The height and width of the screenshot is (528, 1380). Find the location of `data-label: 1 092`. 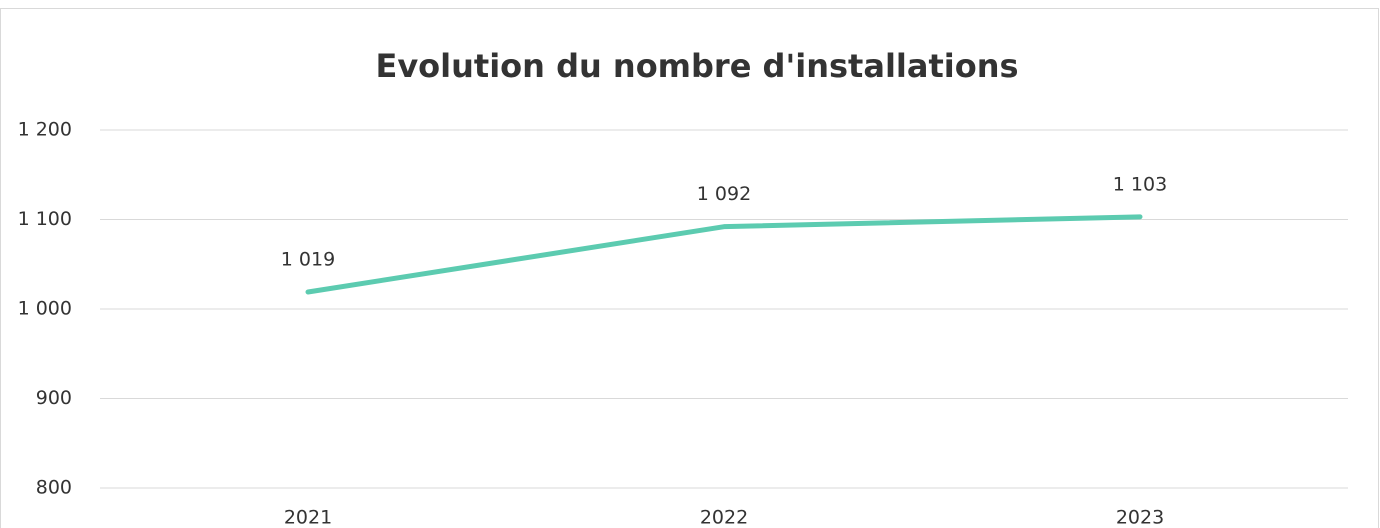

data-label: 1 092 is located at coordinates (724, 194).